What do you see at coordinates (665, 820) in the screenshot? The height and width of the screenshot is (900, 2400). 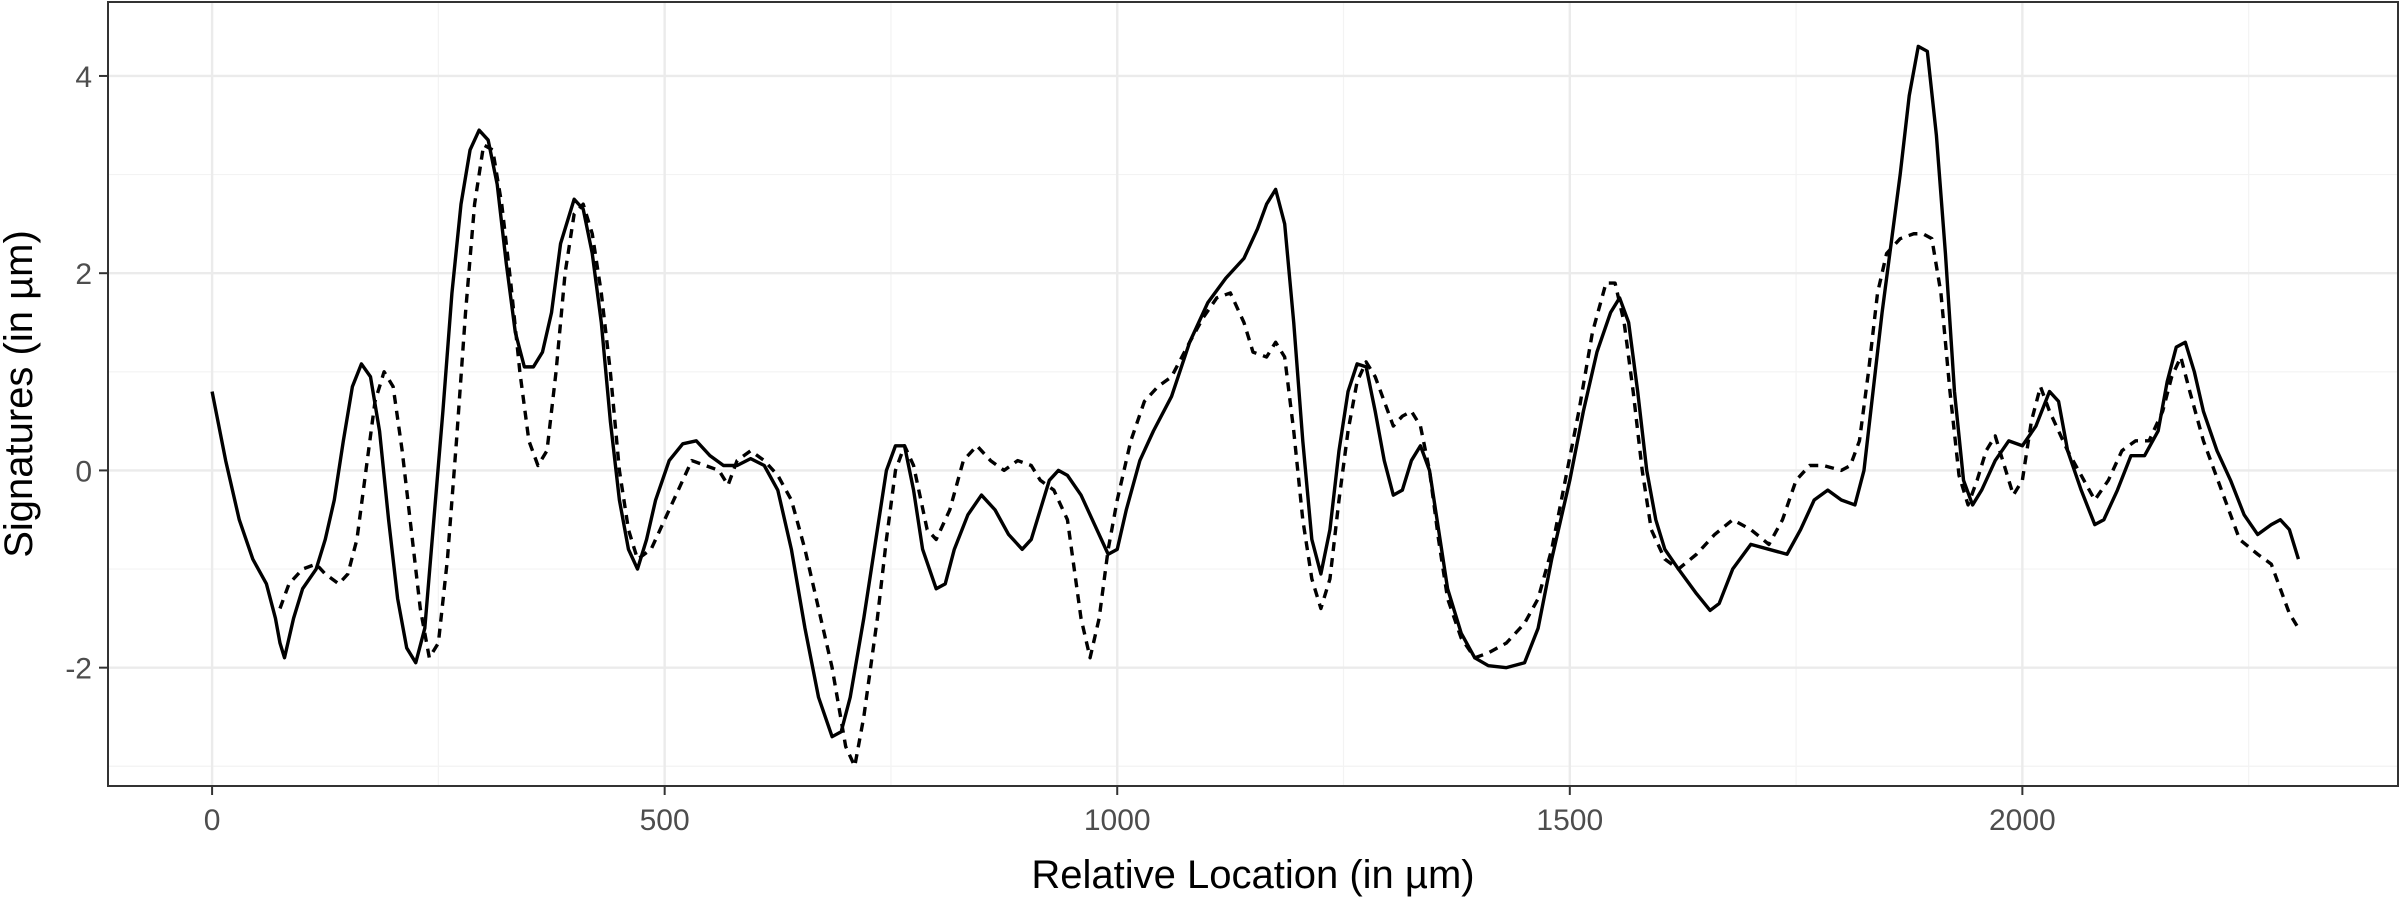 I see `x-tick-label: 500` at bounding box center [665, 820].